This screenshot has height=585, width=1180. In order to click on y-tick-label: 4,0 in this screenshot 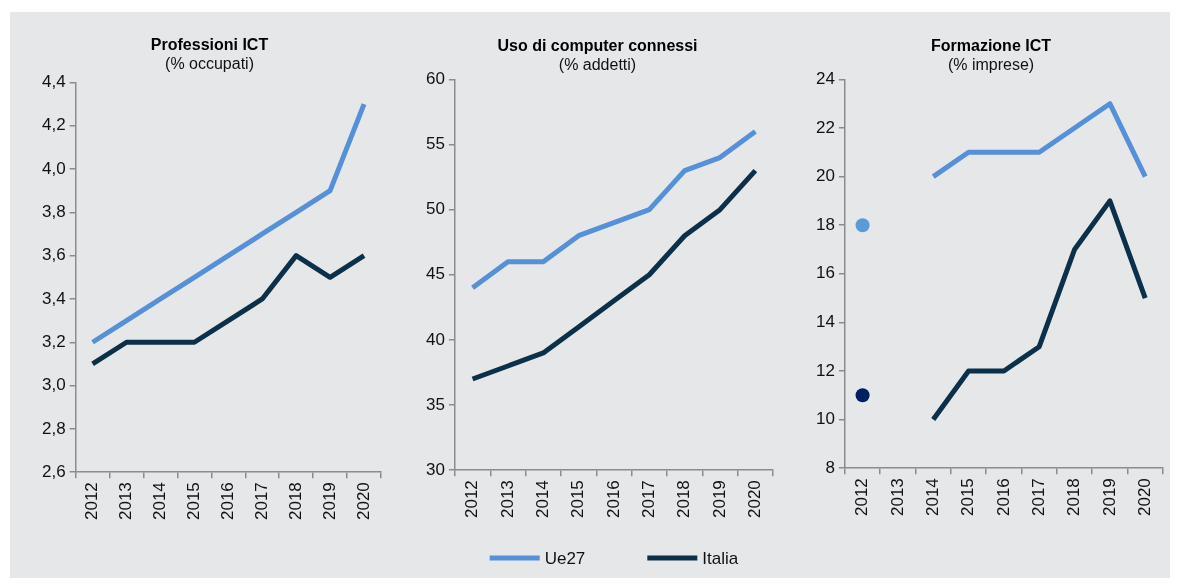, I will do `click(53, 168)`.